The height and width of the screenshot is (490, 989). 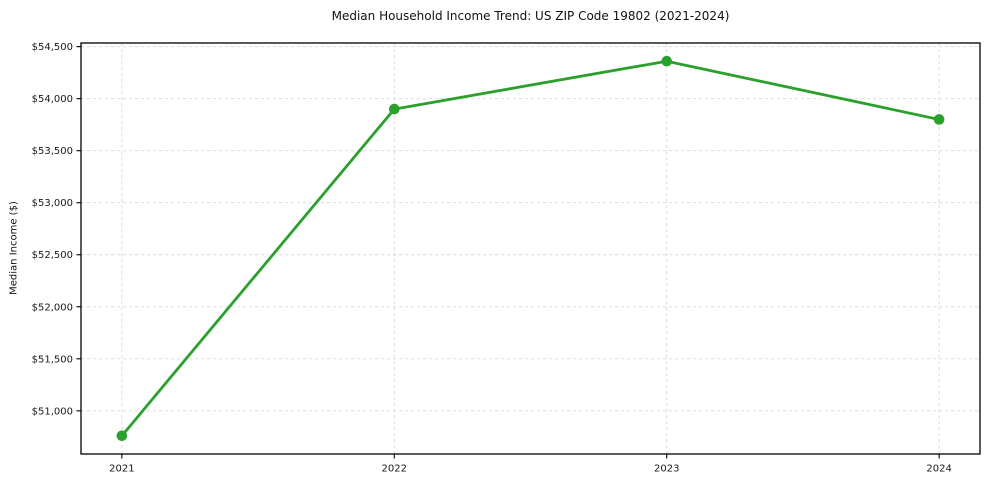 What do you see at coordinates (938, 469) in the screenshot?
I see `x-tick-label: 2024` at bounding box center [938, 469].